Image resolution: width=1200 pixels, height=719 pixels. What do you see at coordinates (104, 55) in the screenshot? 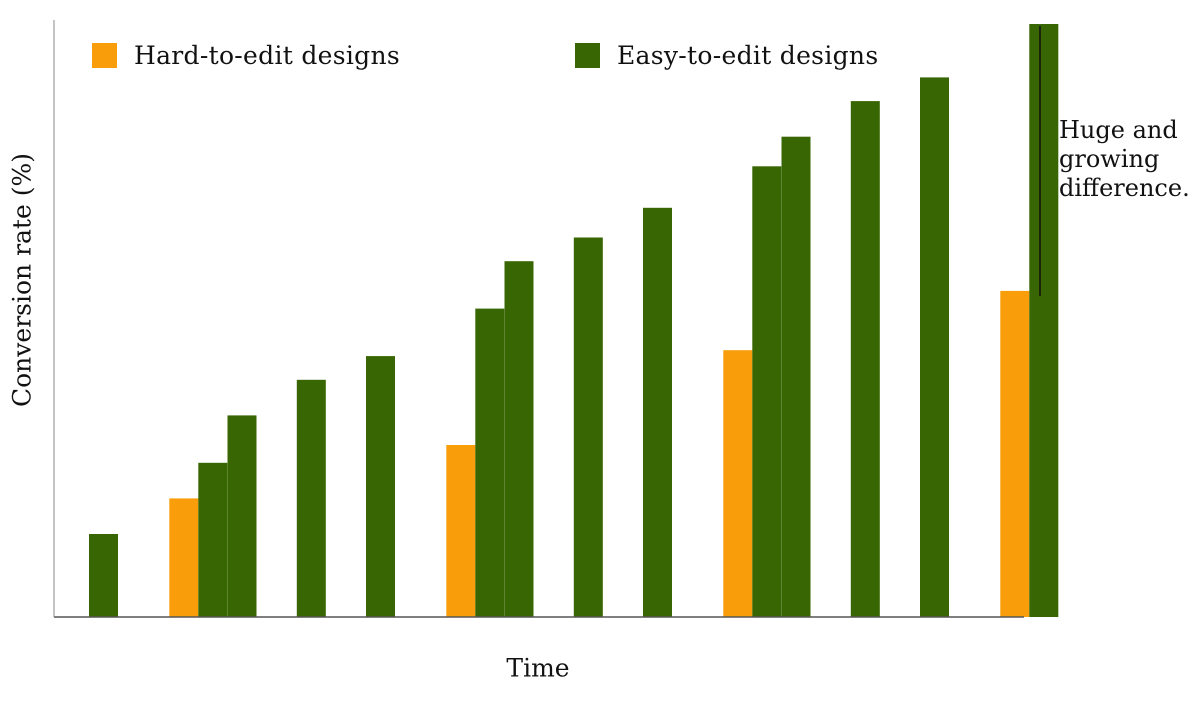
I see `legend-swatch-hard` at bounding box center [104, 55].